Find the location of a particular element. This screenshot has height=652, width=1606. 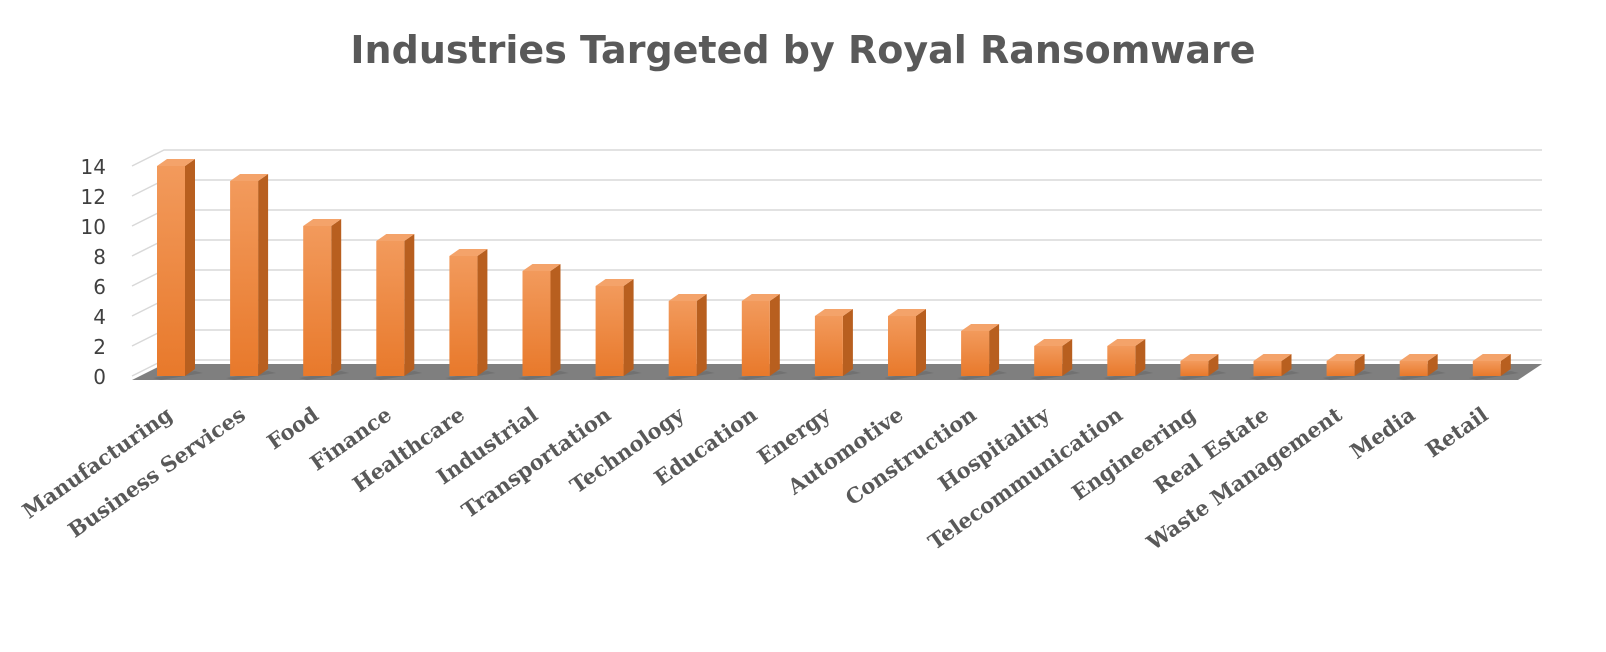

y-tick-label: 6 is located at coordinates (99, 287).